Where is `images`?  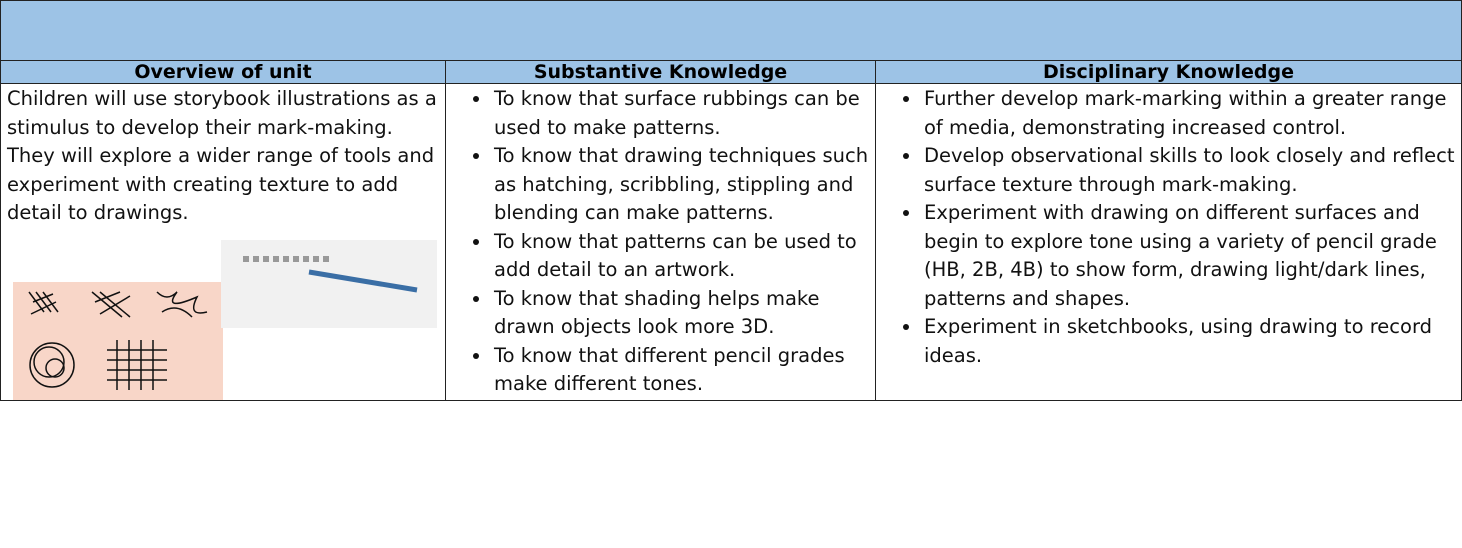
images is located at coordinates (223, 319).